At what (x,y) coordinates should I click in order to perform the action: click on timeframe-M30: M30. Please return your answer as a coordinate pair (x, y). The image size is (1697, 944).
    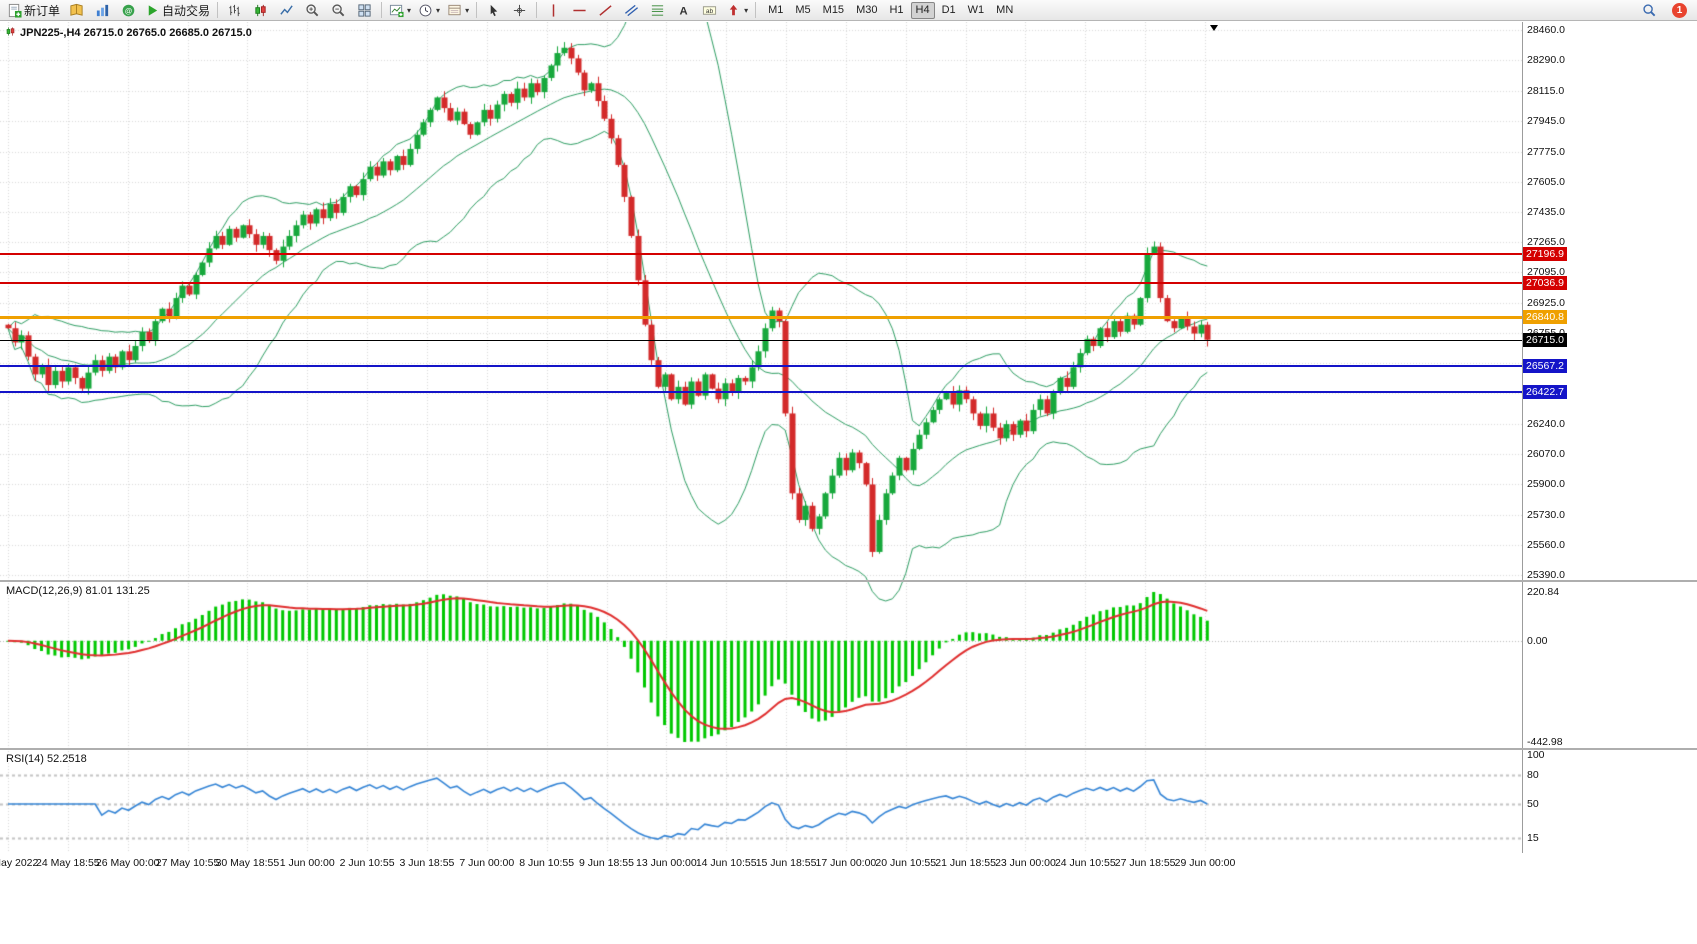
    Looking at the image, I should click on (867, 9).